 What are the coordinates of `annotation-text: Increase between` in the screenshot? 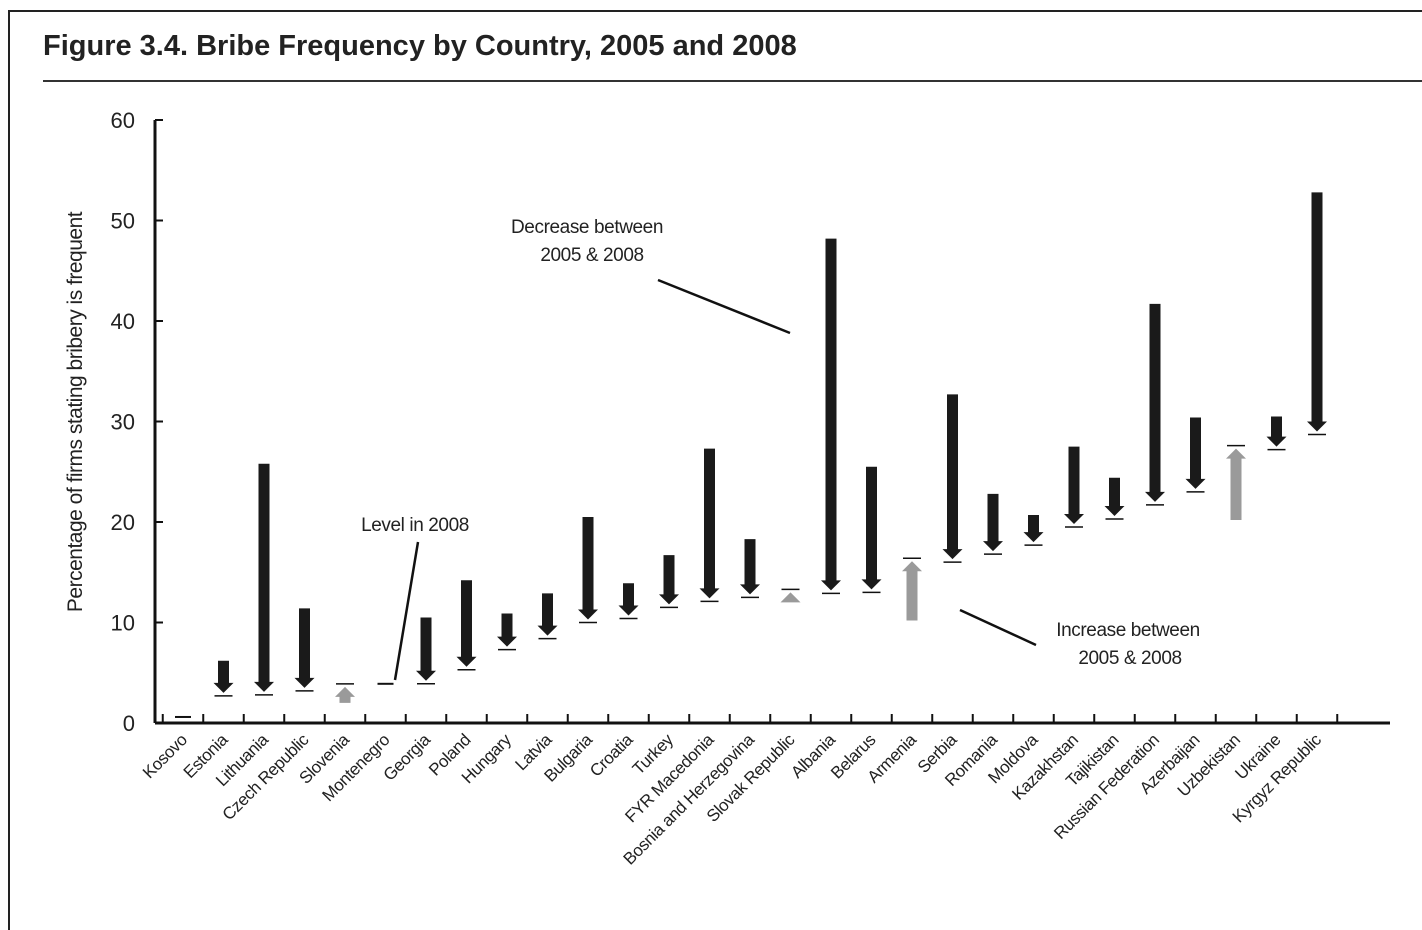 It's located at (1128, 630).